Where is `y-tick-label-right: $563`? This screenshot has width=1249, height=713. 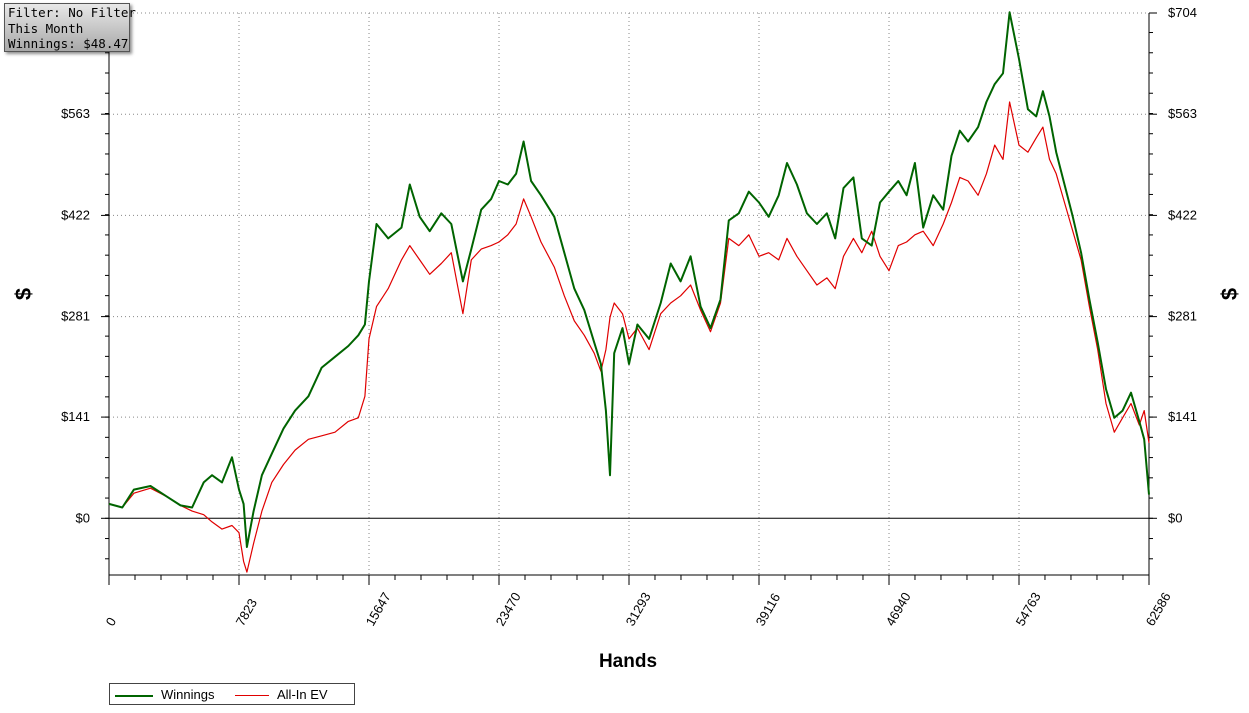
y-tick-label-right: $563 is located at coordinates (1182, 113).